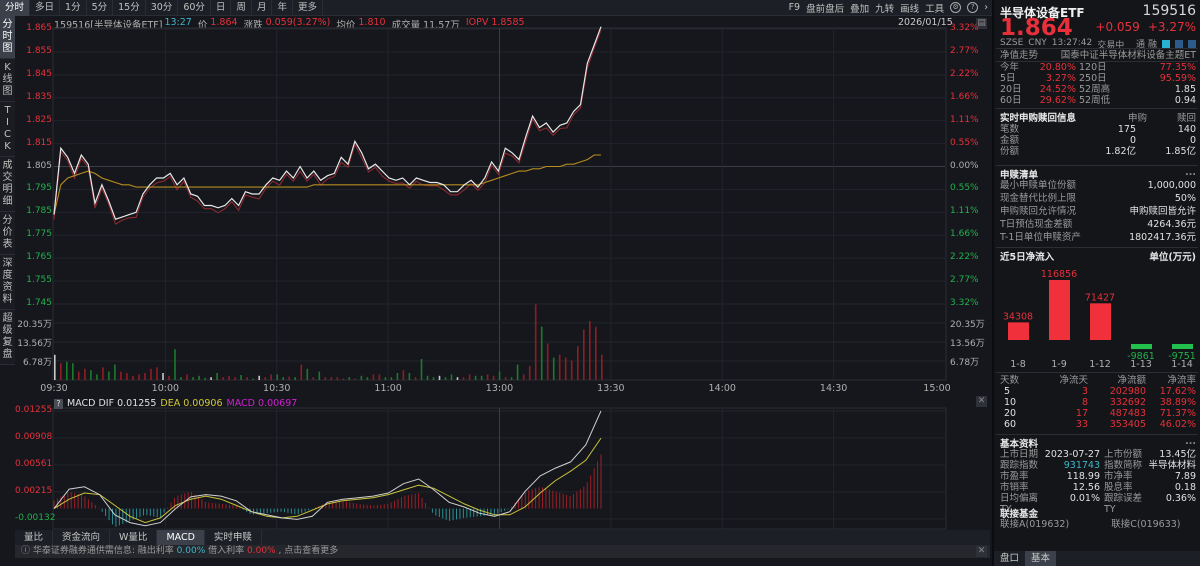 The image size is (1200, 566). What do you see at coordinates (1185, 487) in the screenshot?
I see `basic-value: 0.18` at bounding box center [1185, 487].